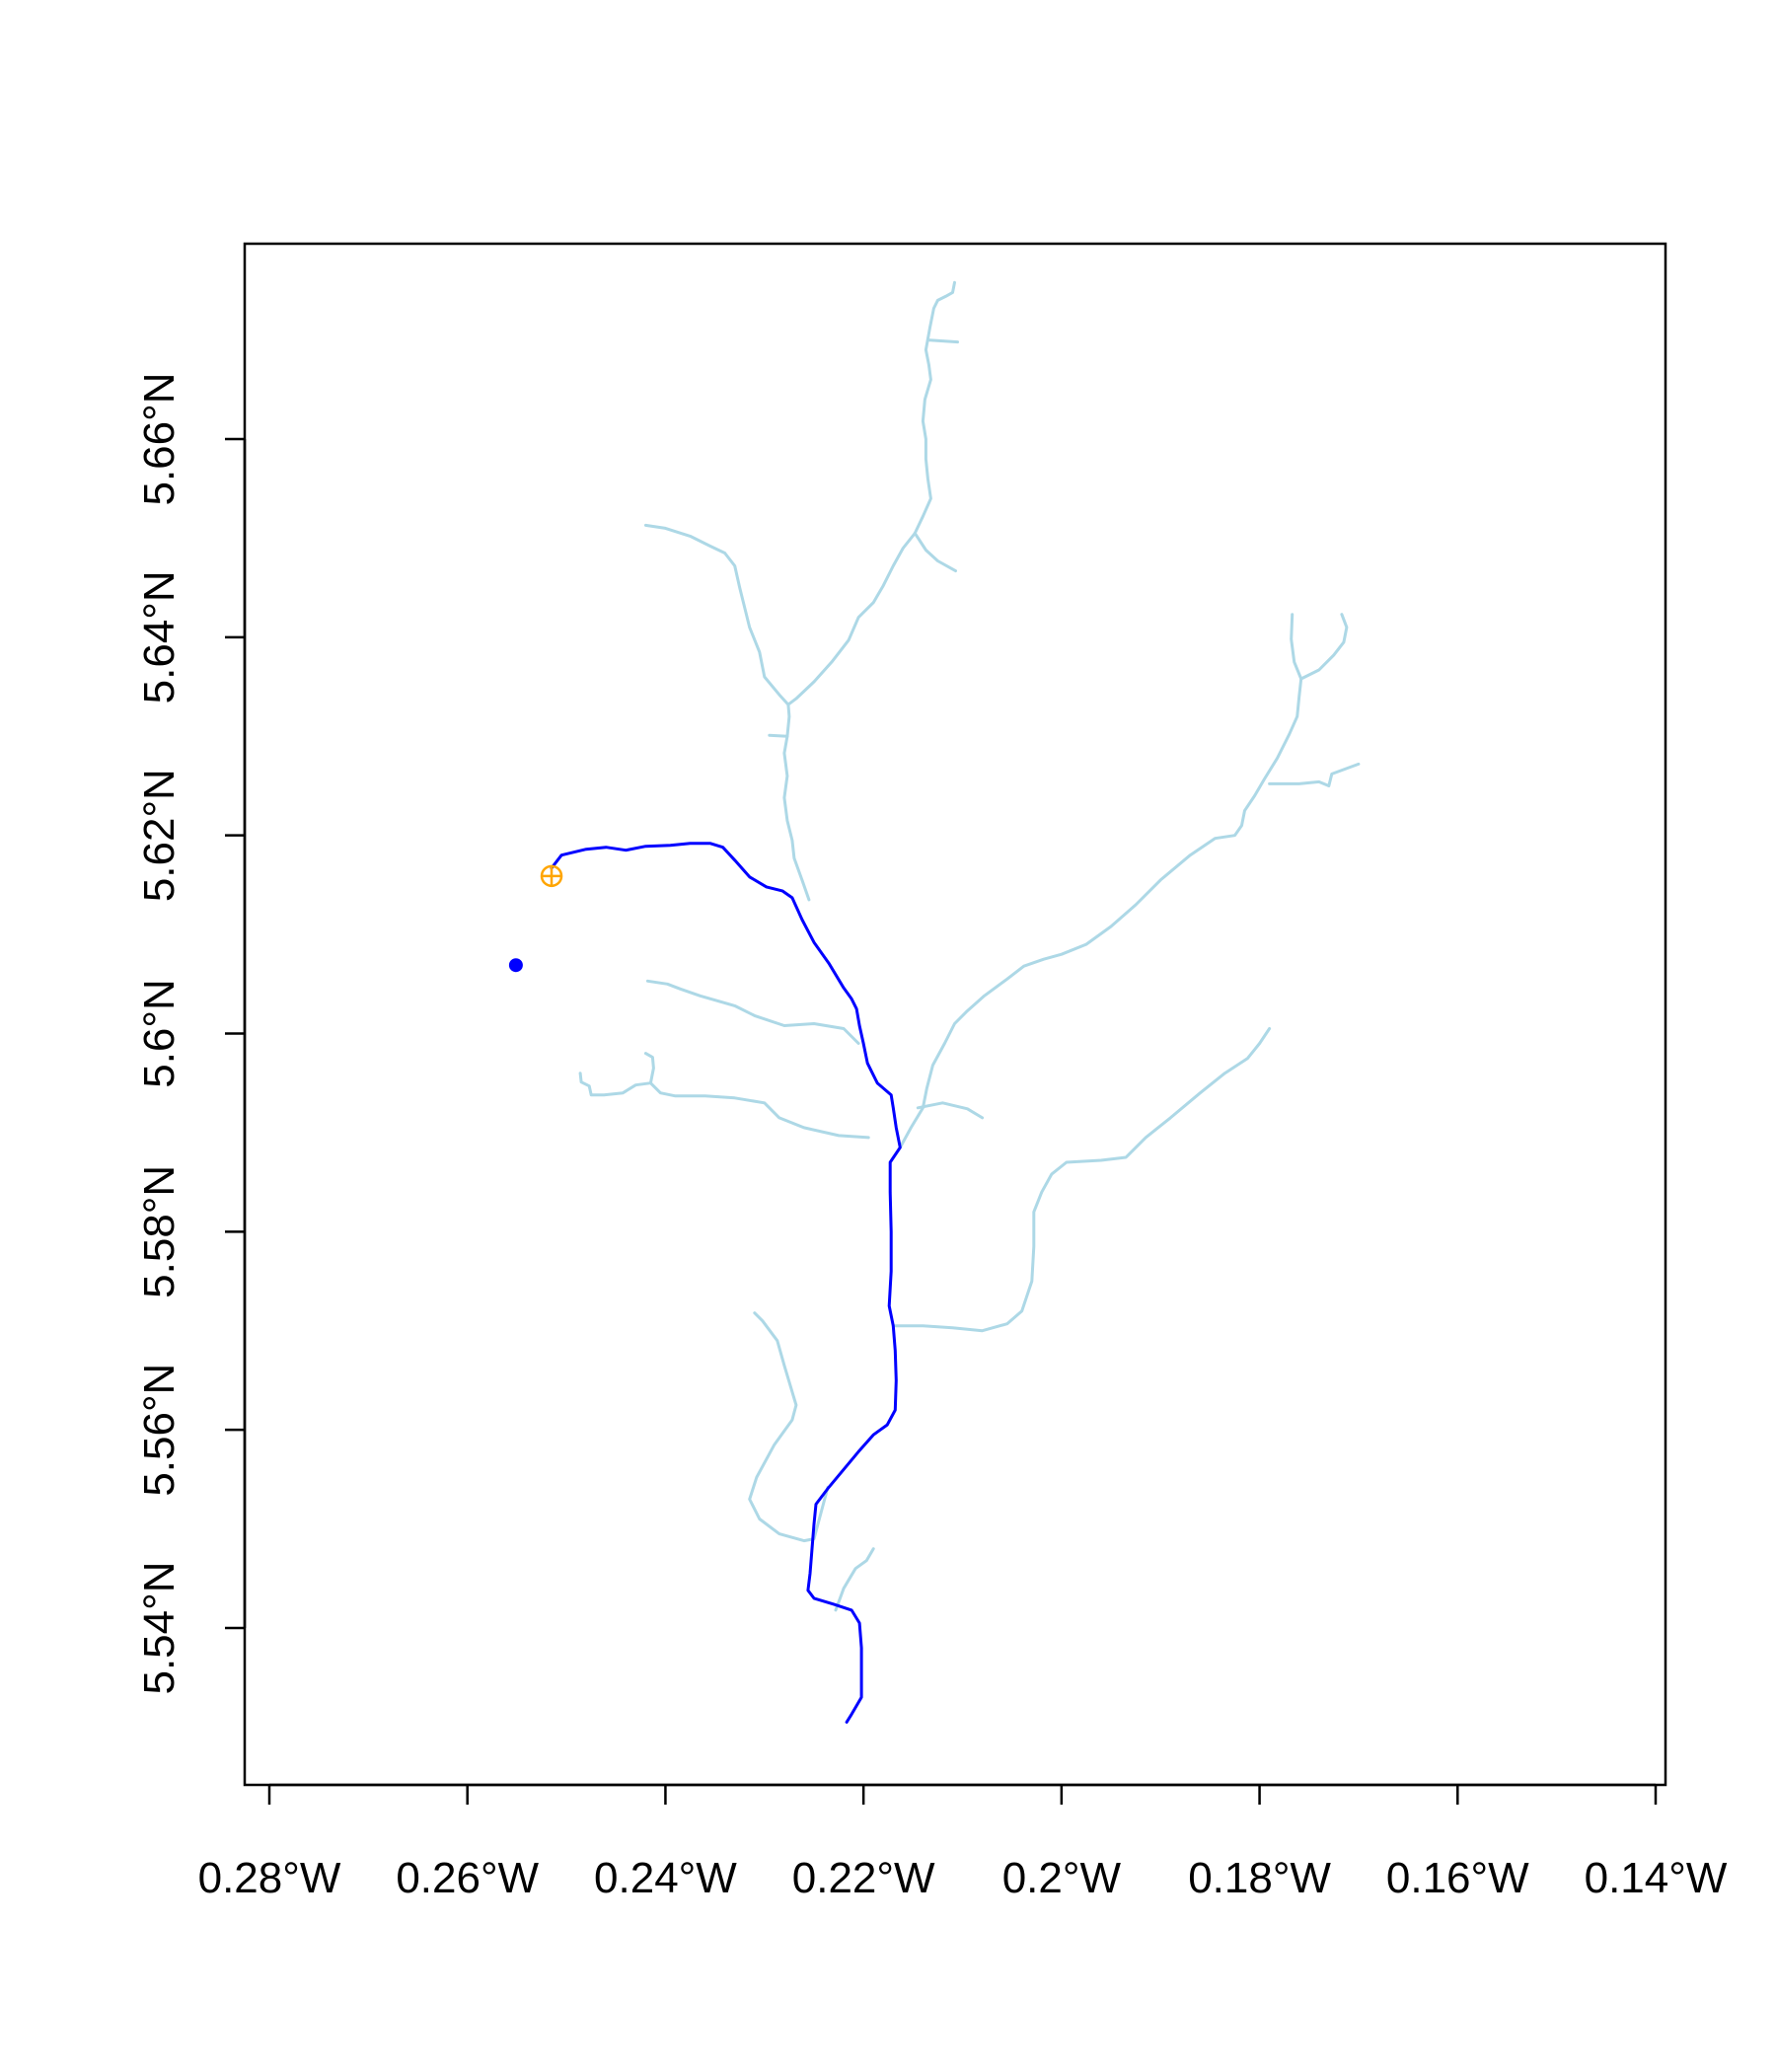 The height and width of the screenshot is (2072, 1776). What do you see at coordinates (160, 836) in the screenshot?
I see `y-tick-label-5: 5.62°N` at bounding box center [160, 836].